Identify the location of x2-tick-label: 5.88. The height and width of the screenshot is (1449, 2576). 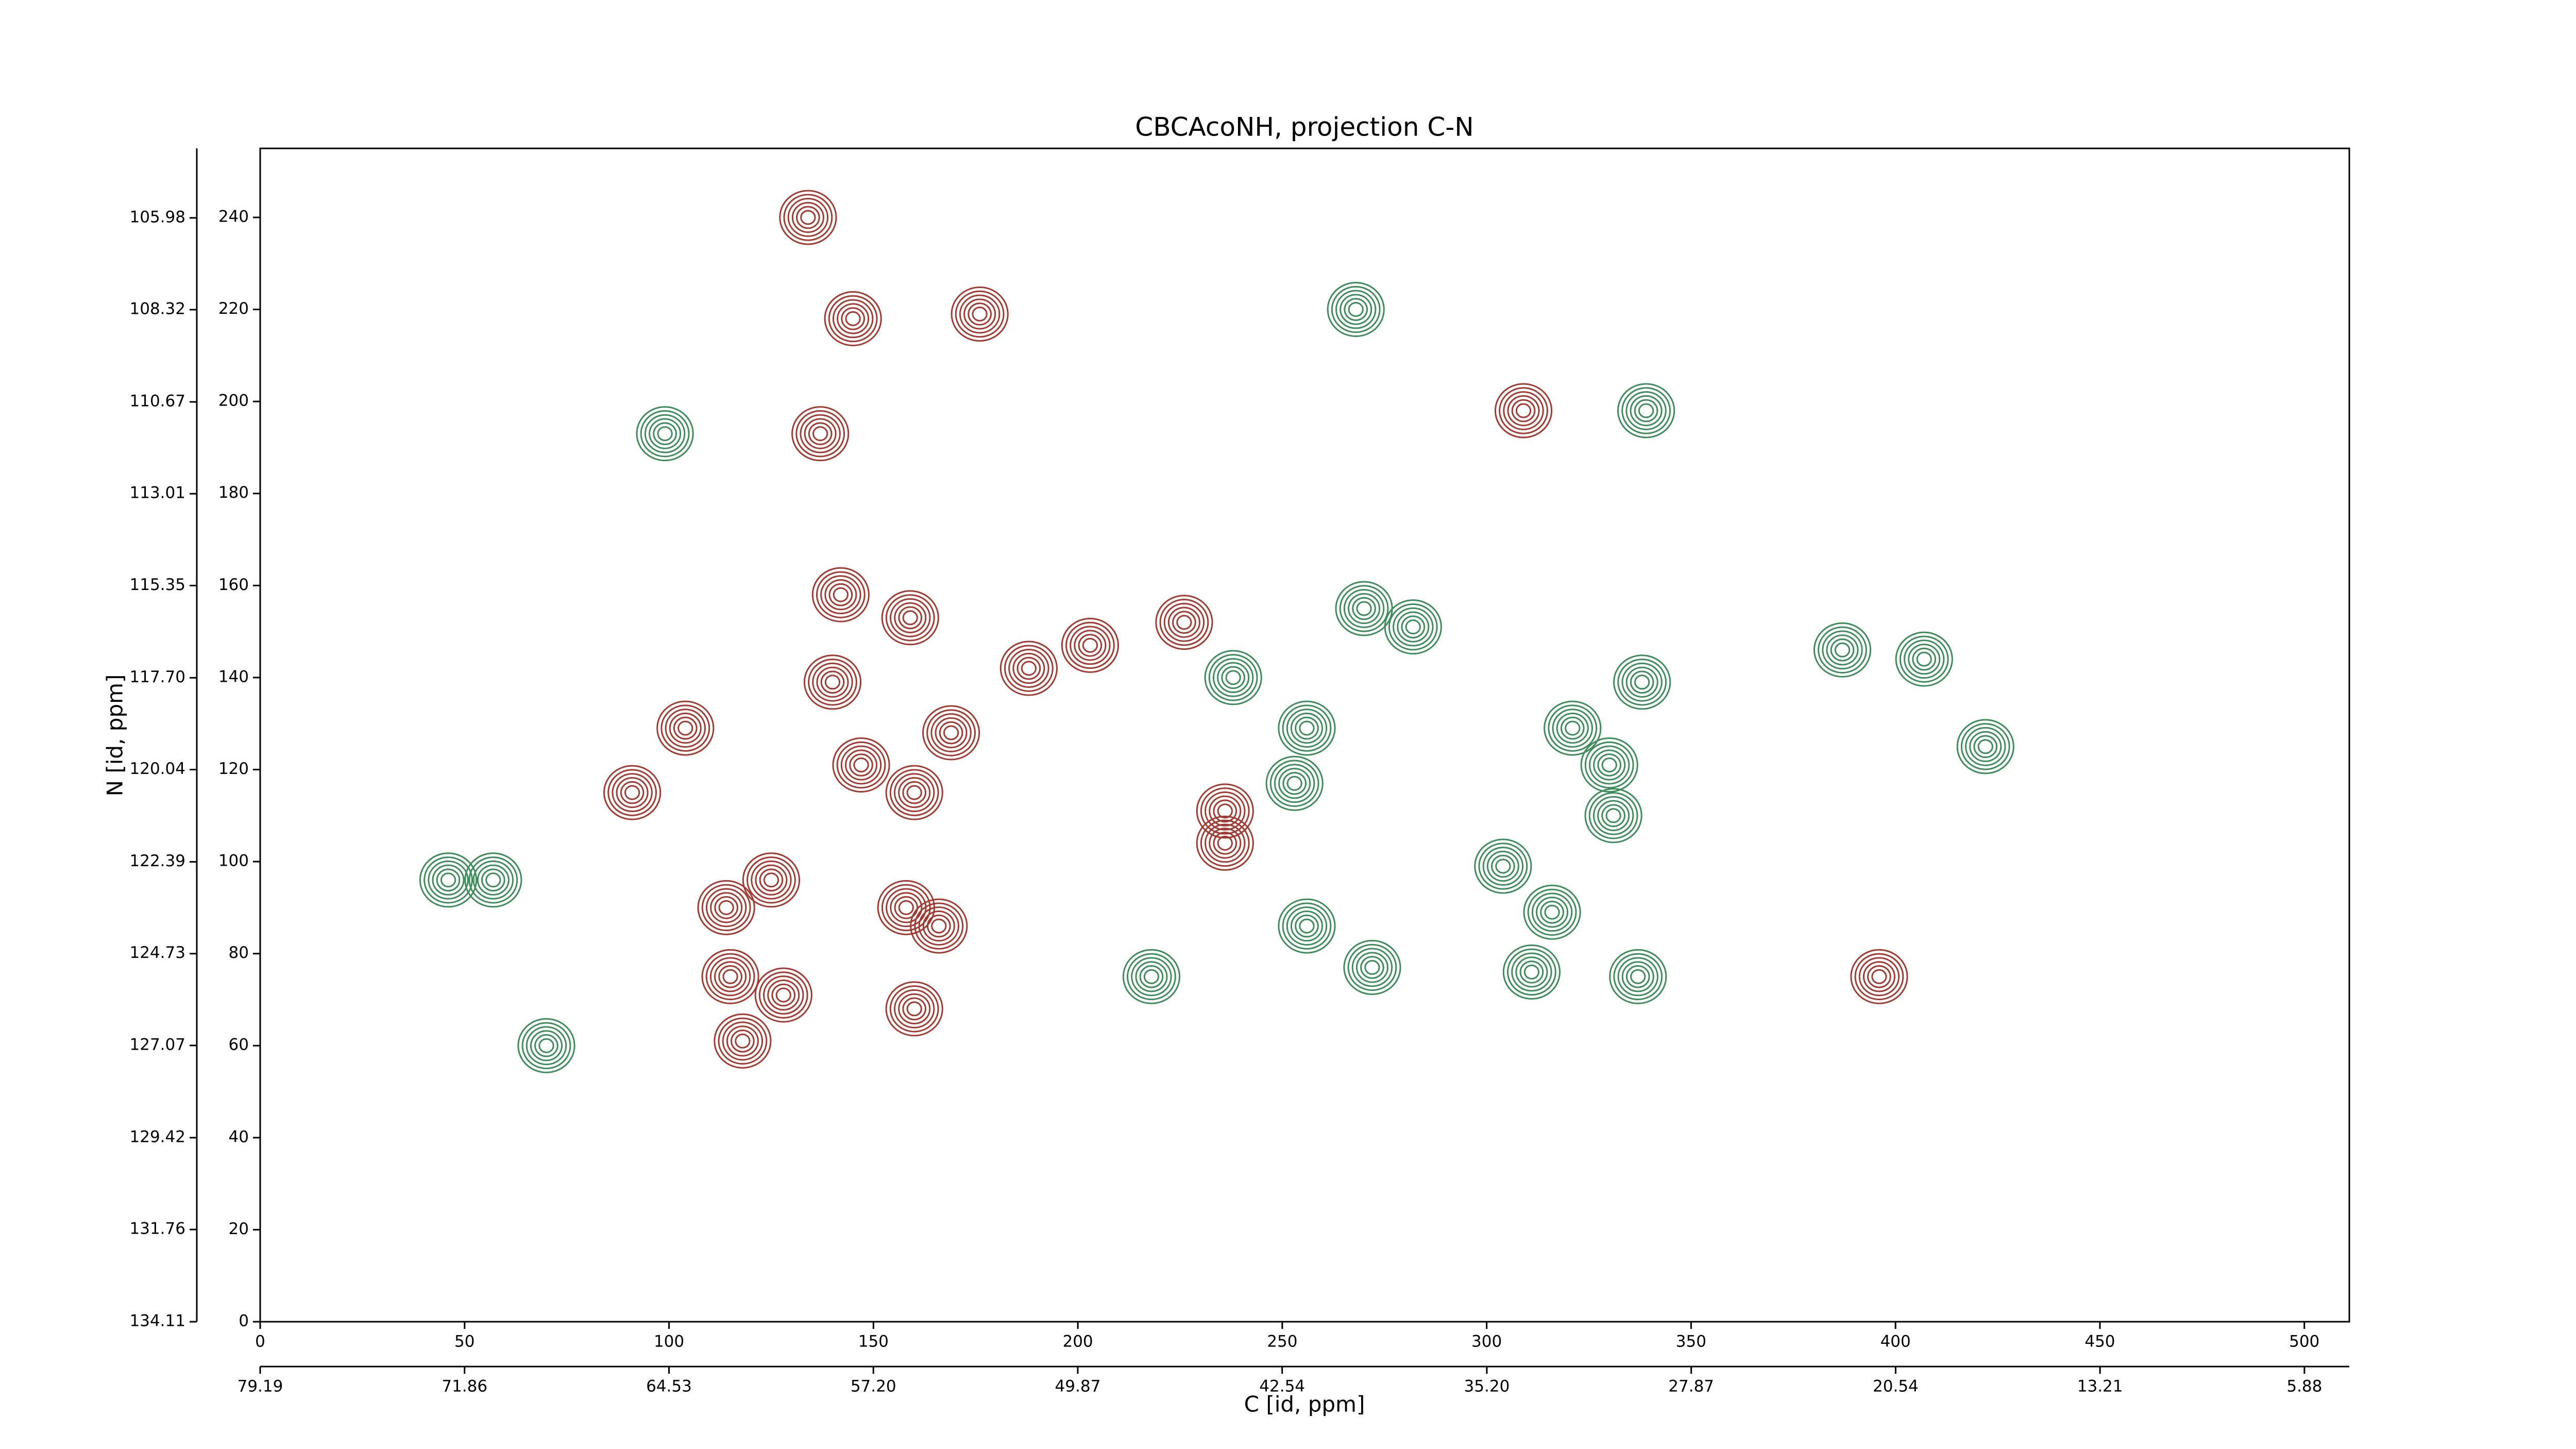
(2304, 1386).